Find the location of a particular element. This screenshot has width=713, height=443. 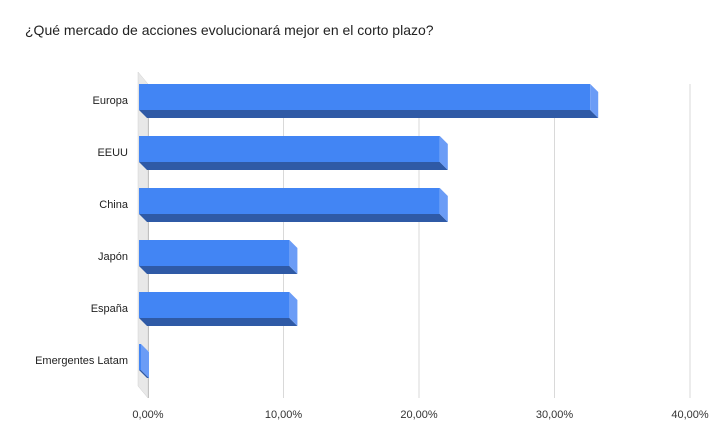

x-tick-label: 10,00% is located at coordinates (284, 415).